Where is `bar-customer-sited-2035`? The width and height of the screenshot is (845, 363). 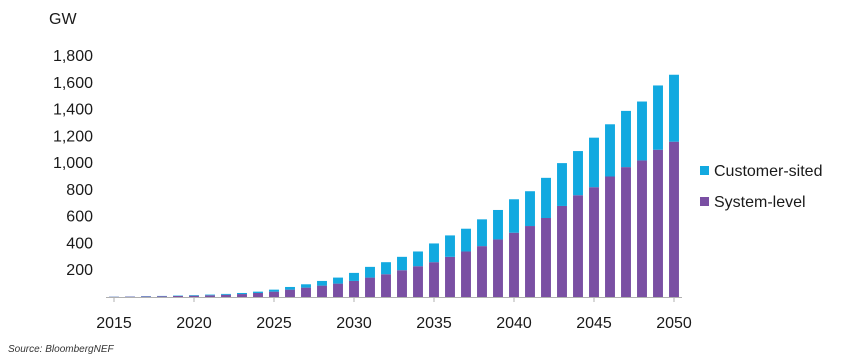
bar-customer-sited-2035 is located at coordinates (434, 253).